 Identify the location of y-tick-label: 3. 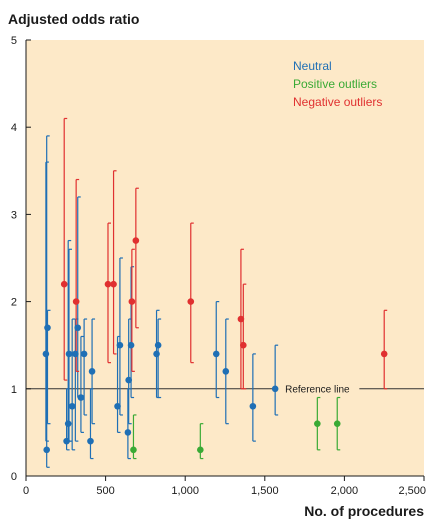
(14, 215).